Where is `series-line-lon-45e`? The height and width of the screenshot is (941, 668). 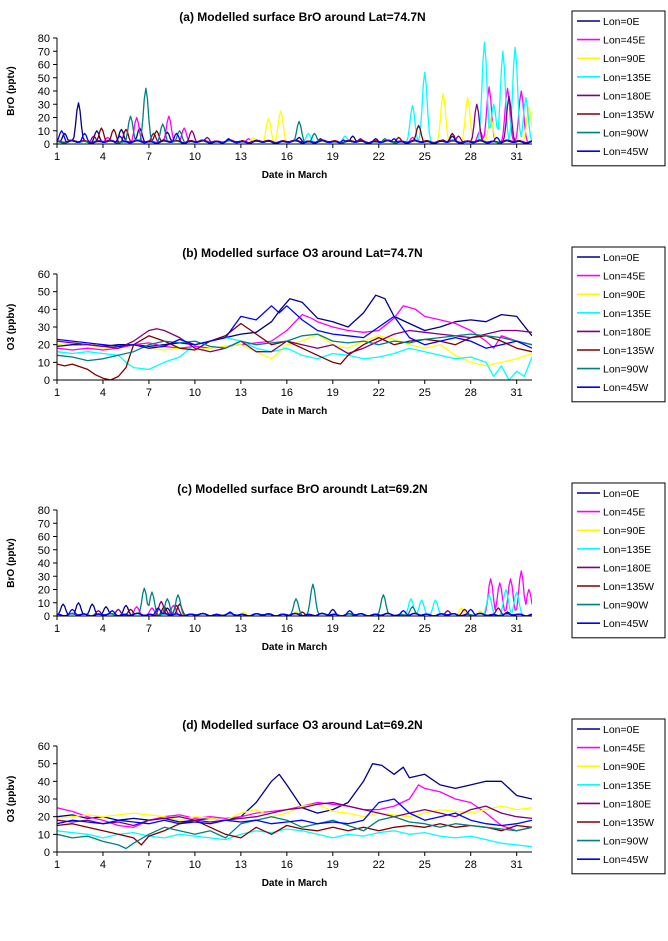 series-line-lon-45e is located at coordinates (294, 328).